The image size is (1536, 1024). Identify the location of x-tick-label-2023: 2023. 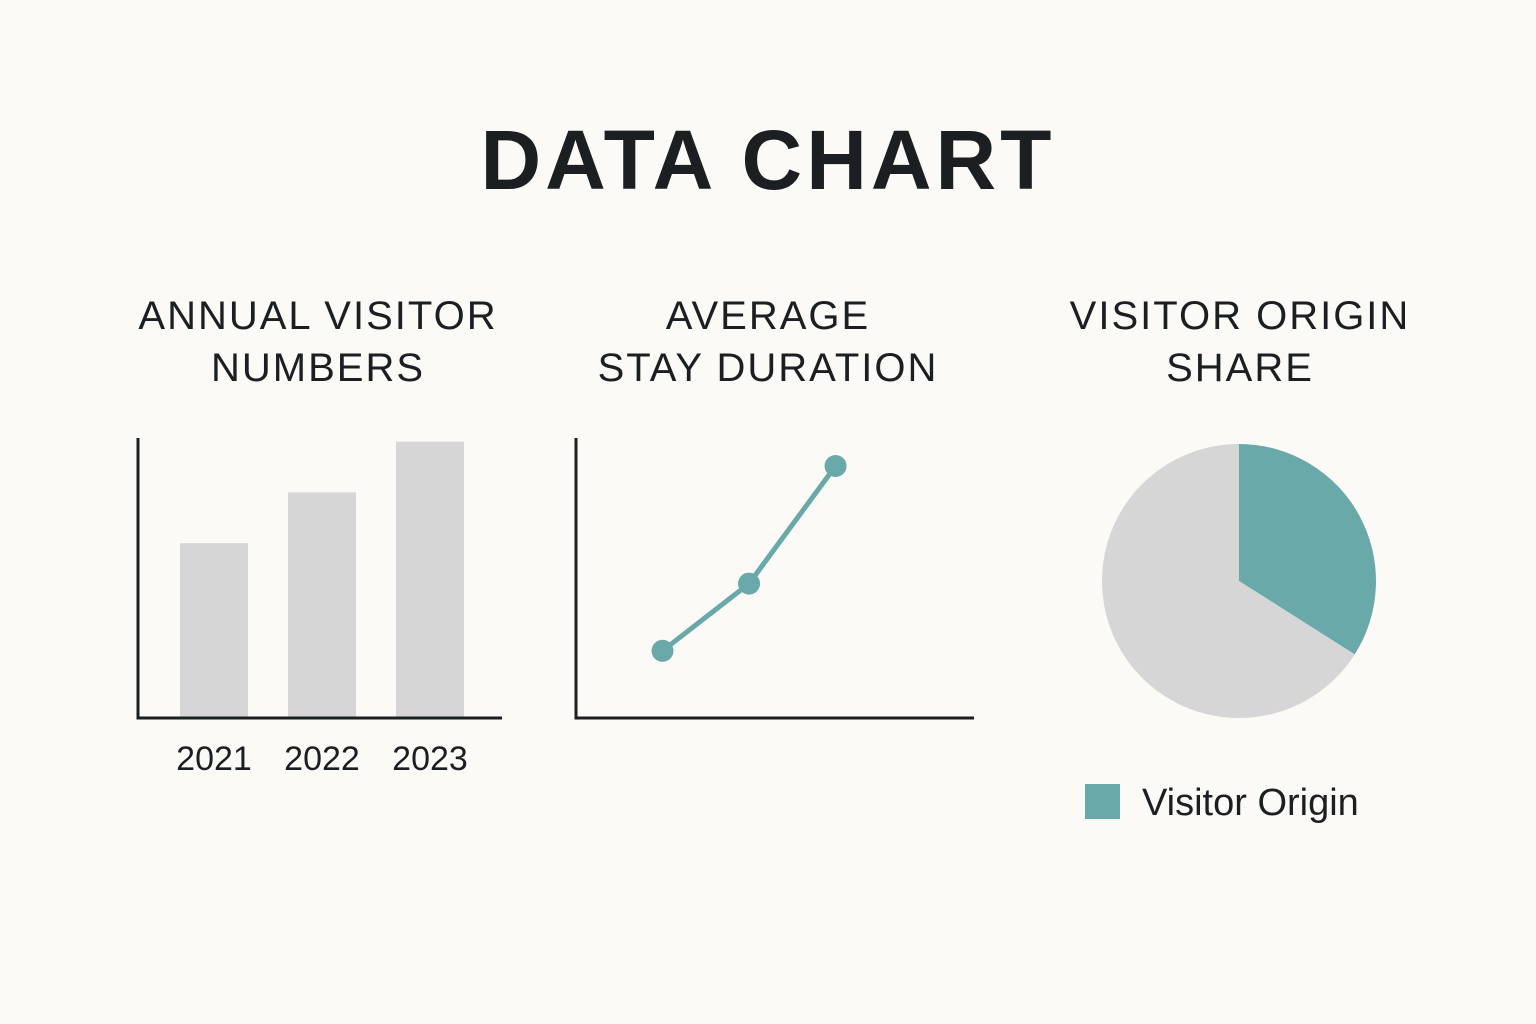
(430, 759).